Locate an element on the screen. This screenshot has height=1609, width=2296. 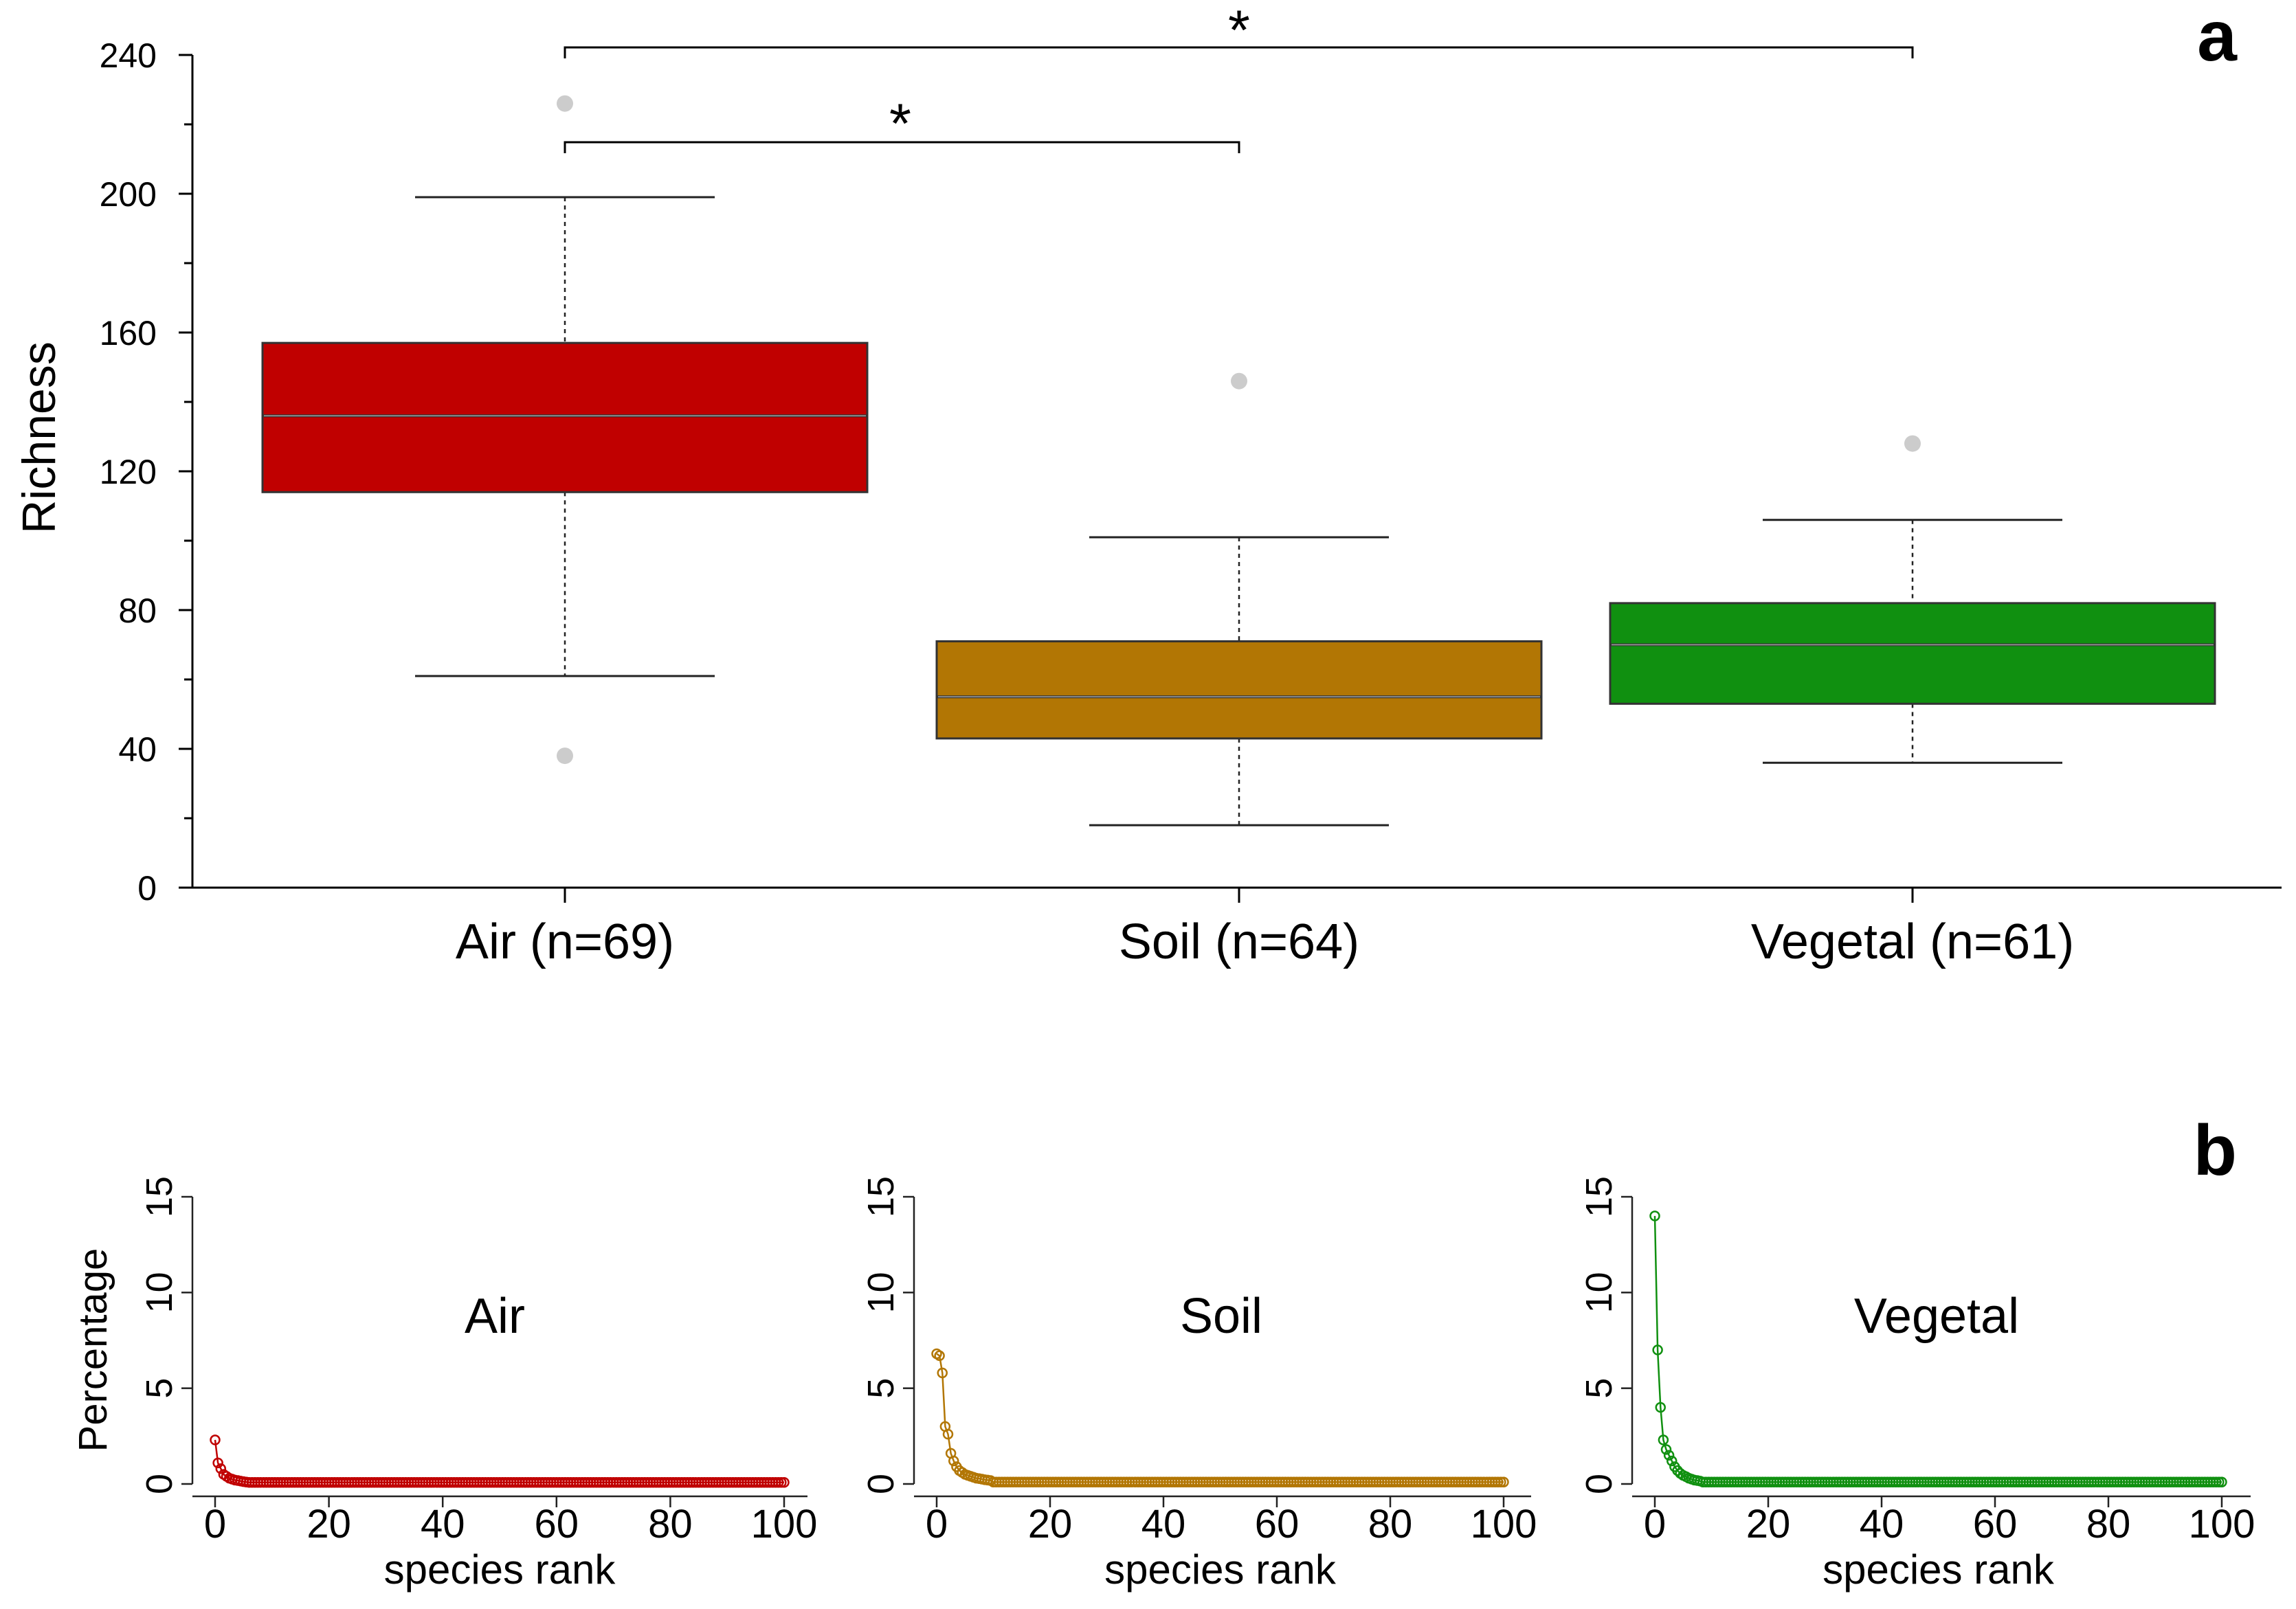
x-tick-label: Vegetal (n=61) is located at coordinates (1912, 941).